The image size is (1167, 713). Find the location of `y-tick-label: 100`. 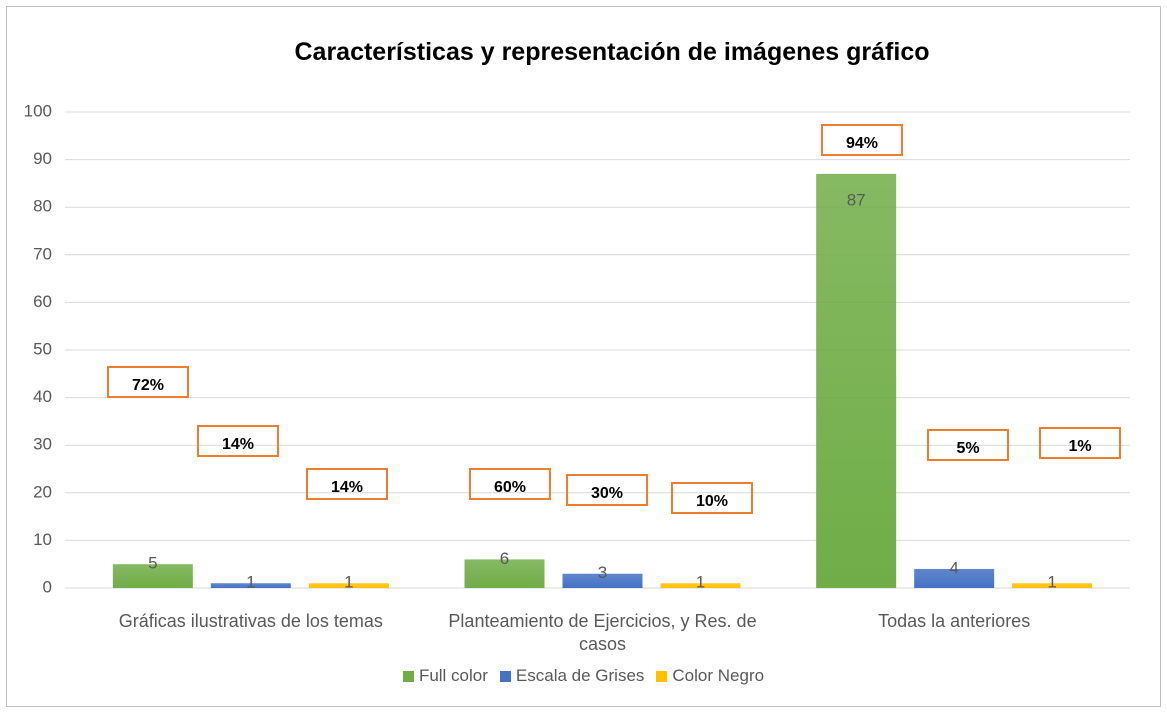

y-tick-label: 100 is located at coordinates (38, 110).